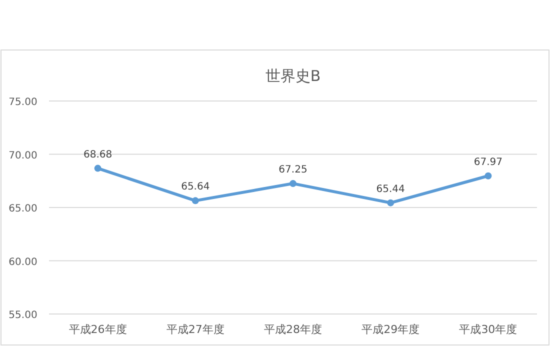  What do you see at coordinates (97, 329) in the screenshot?
I see `x-tick-label: 平成26年度` at bounding box center [97, 329].